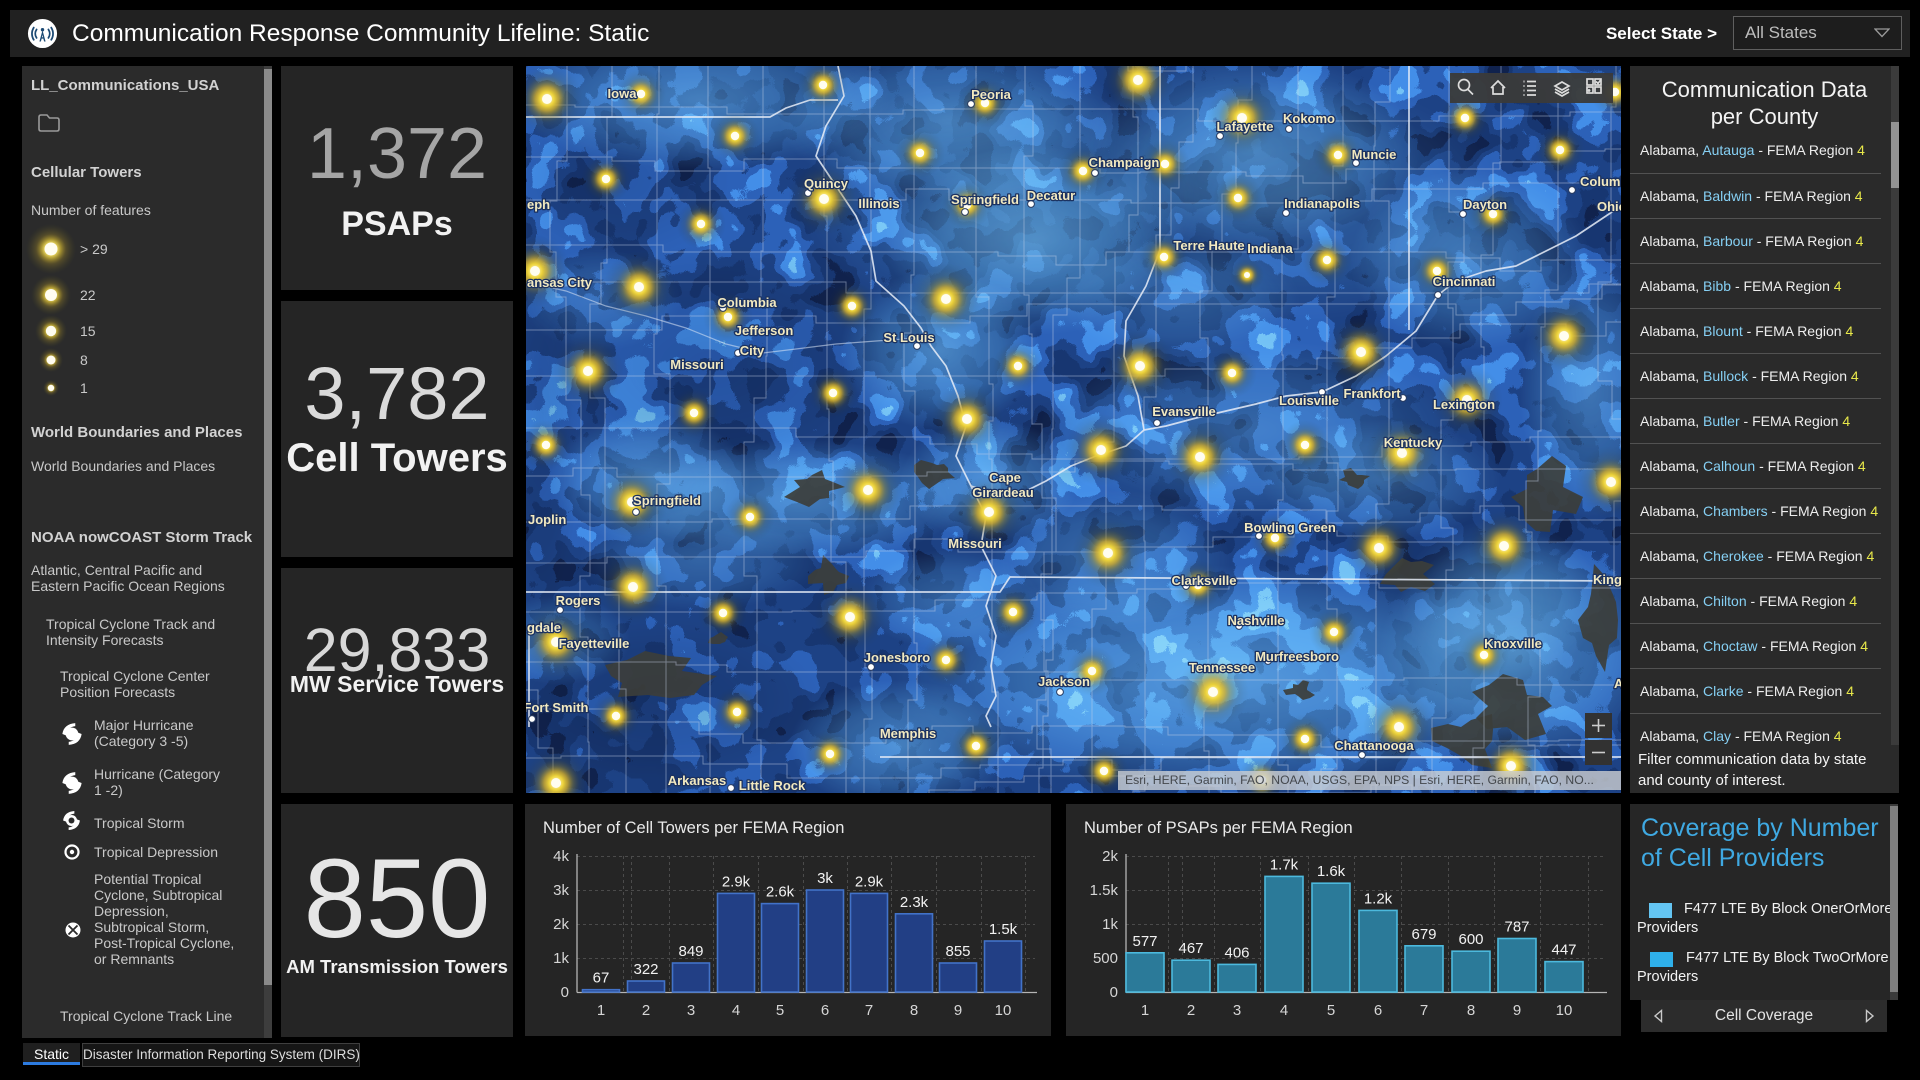  What do you see at coordinates (1374, 745) in the screenshot?
I see `svg-text: Chattanooga` at bounding box center [1374, 745].